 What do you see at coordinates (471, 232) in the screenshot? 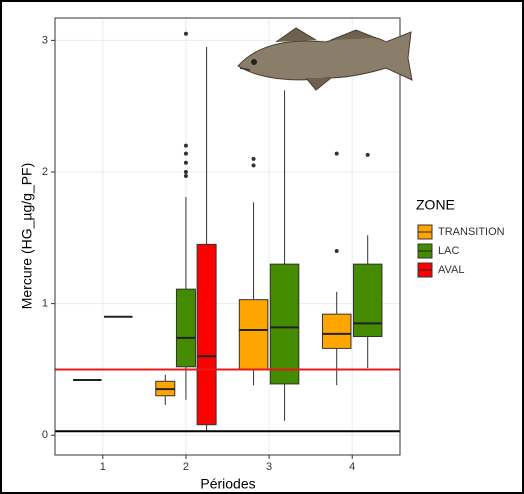
I see `legend-label: TRANSITION` at bounding box center [471, 232].